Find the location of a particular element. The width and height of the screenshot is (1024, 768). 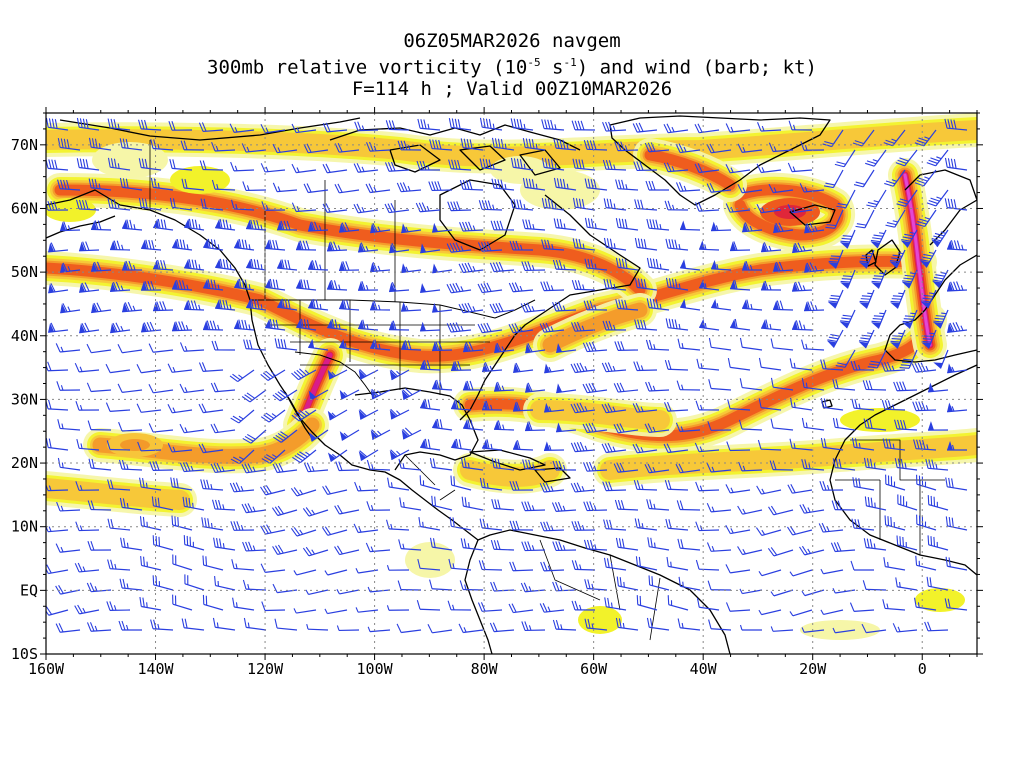

wind-barb-477-shaft is located at coordinates (182, 451).